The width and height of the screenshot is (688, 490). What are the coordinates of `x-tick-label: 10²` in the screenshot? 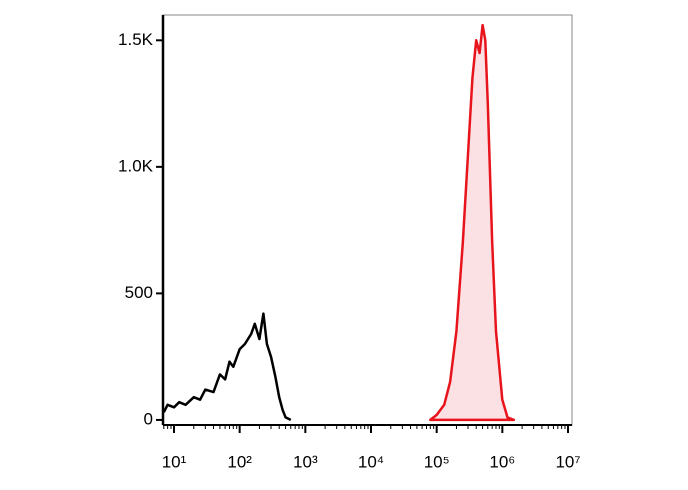 It's located at (239, 461).